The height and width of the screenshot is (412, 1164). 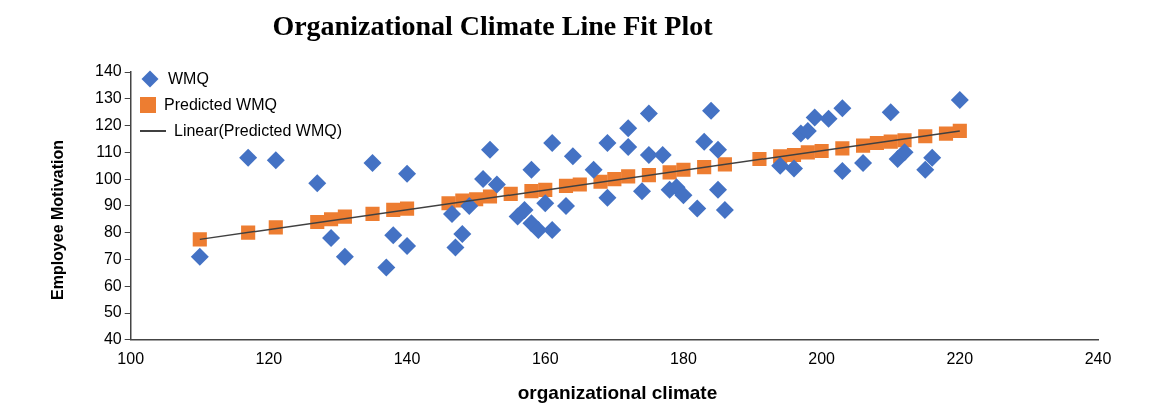 I want to click on x-axis-title: organizational climate, so click(x=617, y=393).